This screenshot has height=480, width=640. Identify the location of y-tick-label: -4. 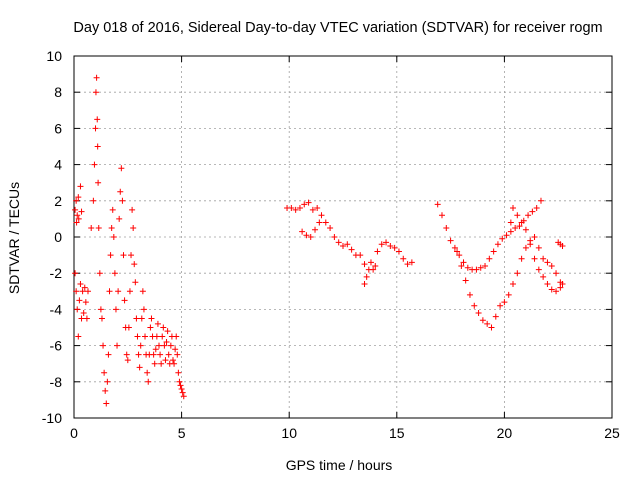
(56, 309).